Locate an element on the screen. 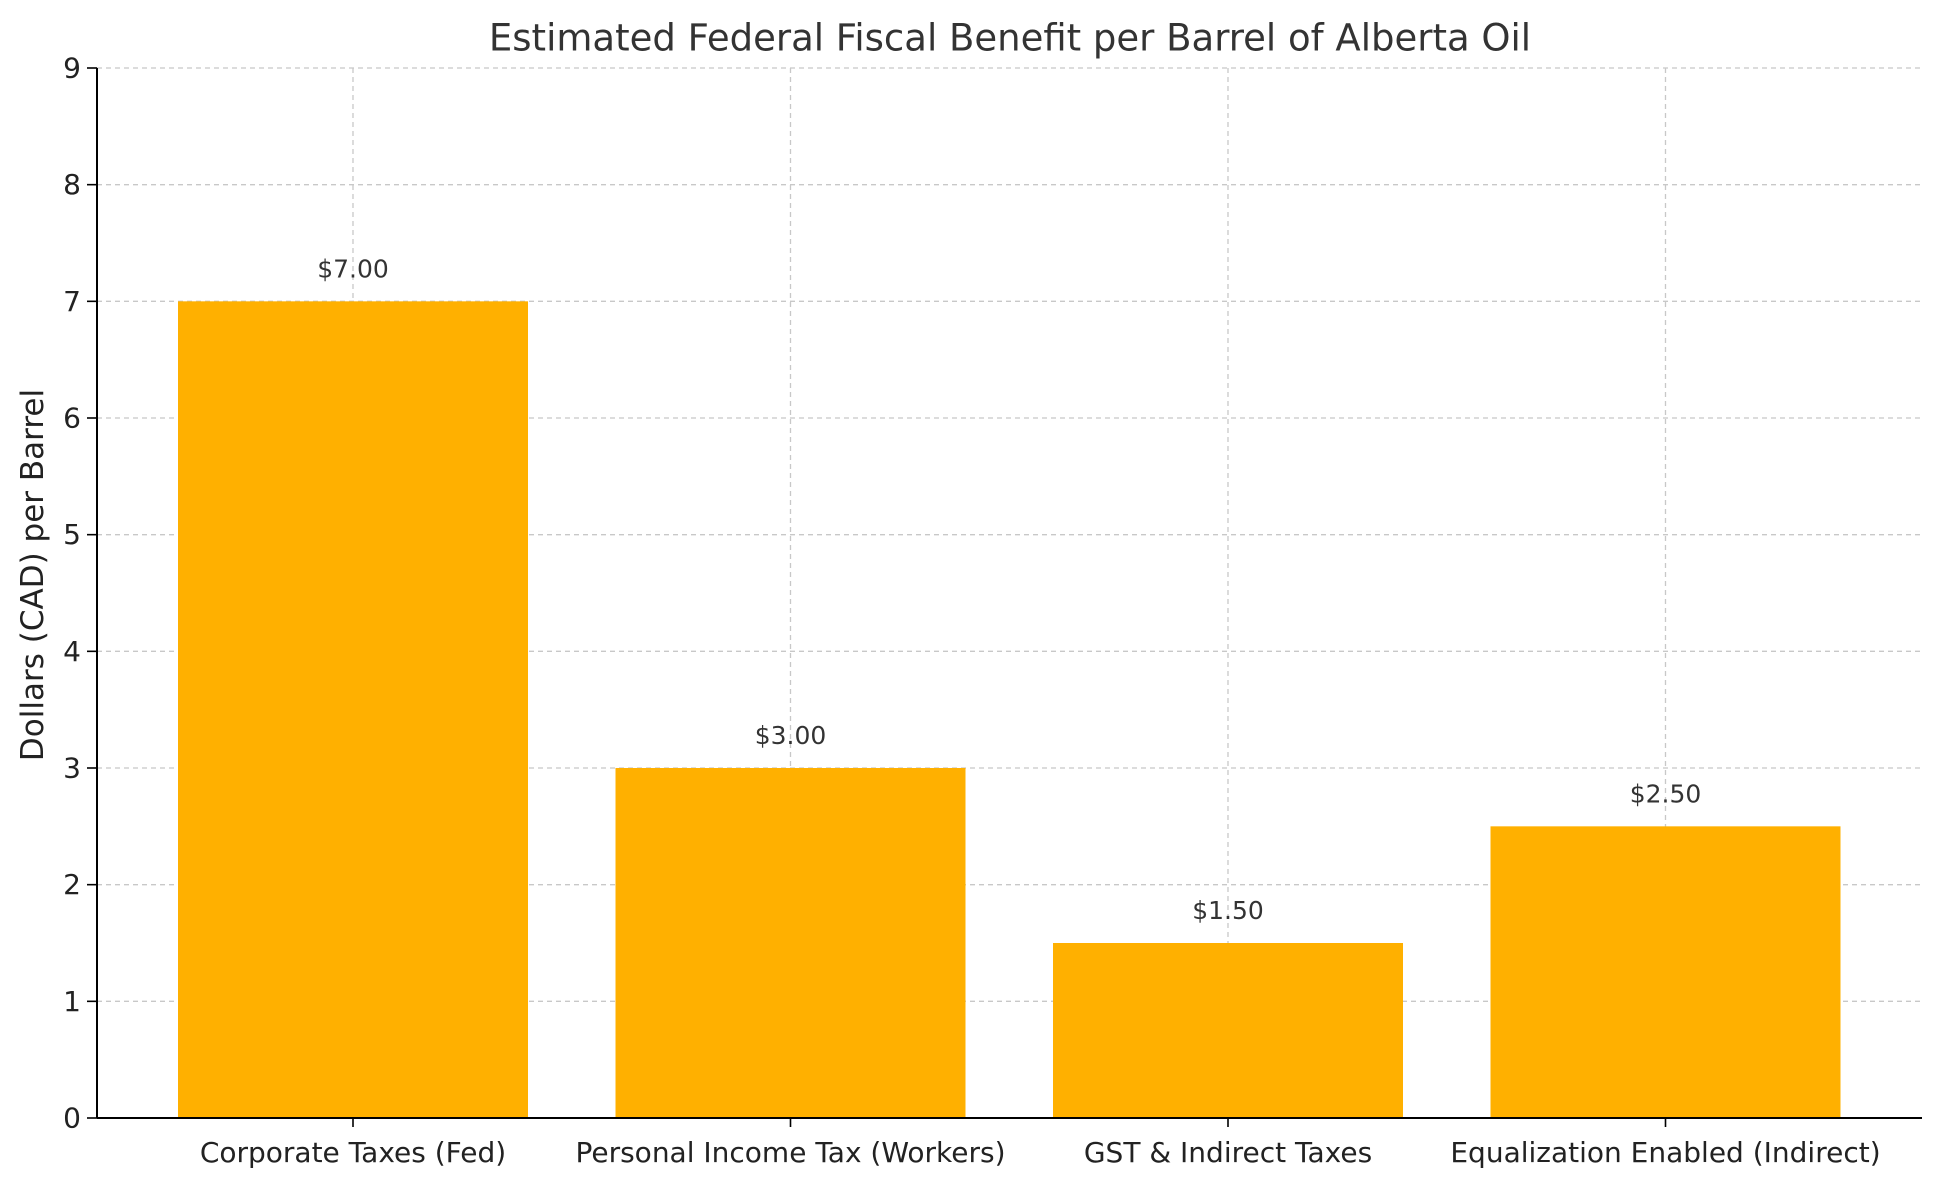  y-tick-label: 2 is located at coordinates (72, 884).